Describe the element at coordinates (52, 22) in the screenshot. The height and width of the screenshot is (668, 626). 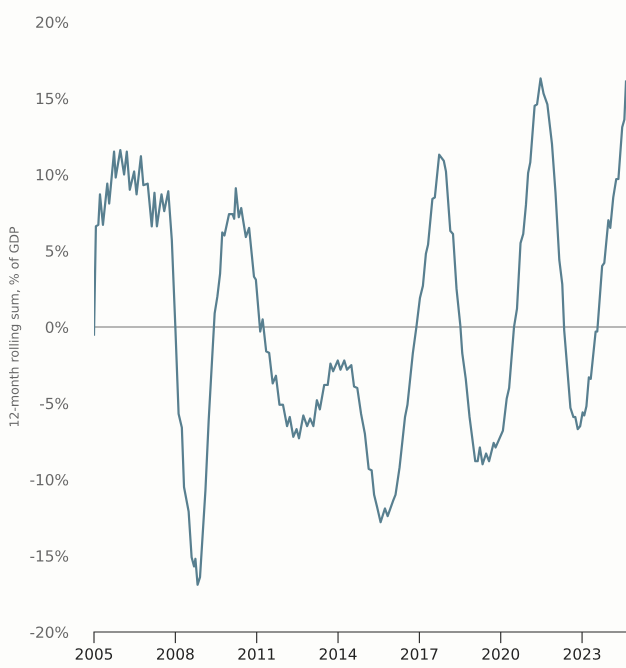
I see `y-tick-label: 20%` at that location.